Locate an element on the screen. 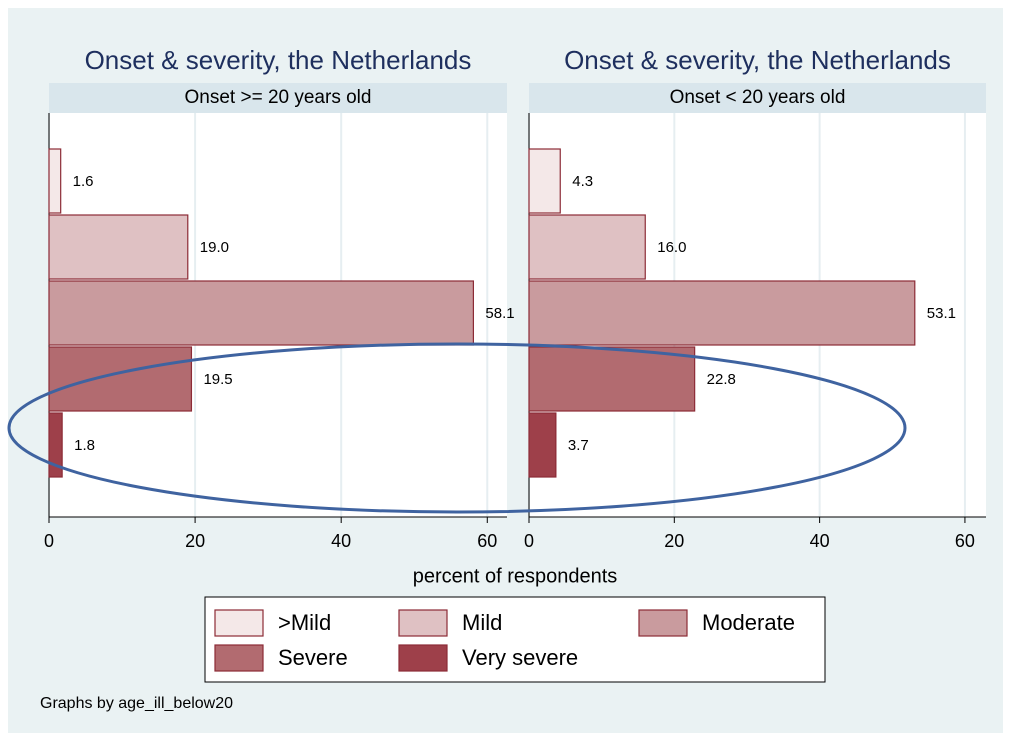 This screenshot has height=741, width=1011. x-axis-label: percent of respondents is located at coordinates (515, 576).